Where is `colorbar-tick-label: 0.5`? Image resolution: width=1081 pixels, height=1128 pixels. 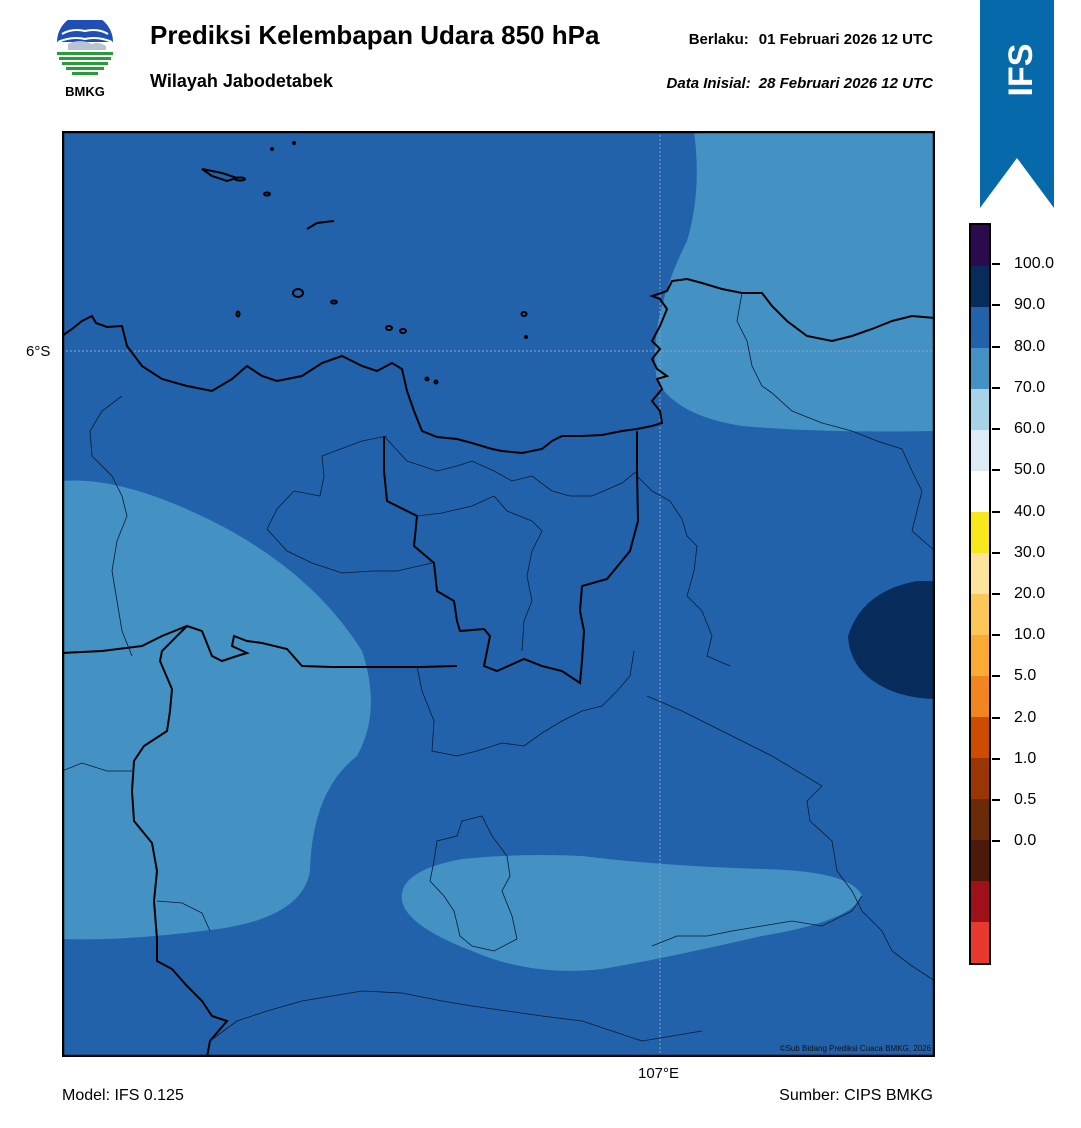
colorbar-tick-label: 0.5 is located at coordinates (1025, 800).